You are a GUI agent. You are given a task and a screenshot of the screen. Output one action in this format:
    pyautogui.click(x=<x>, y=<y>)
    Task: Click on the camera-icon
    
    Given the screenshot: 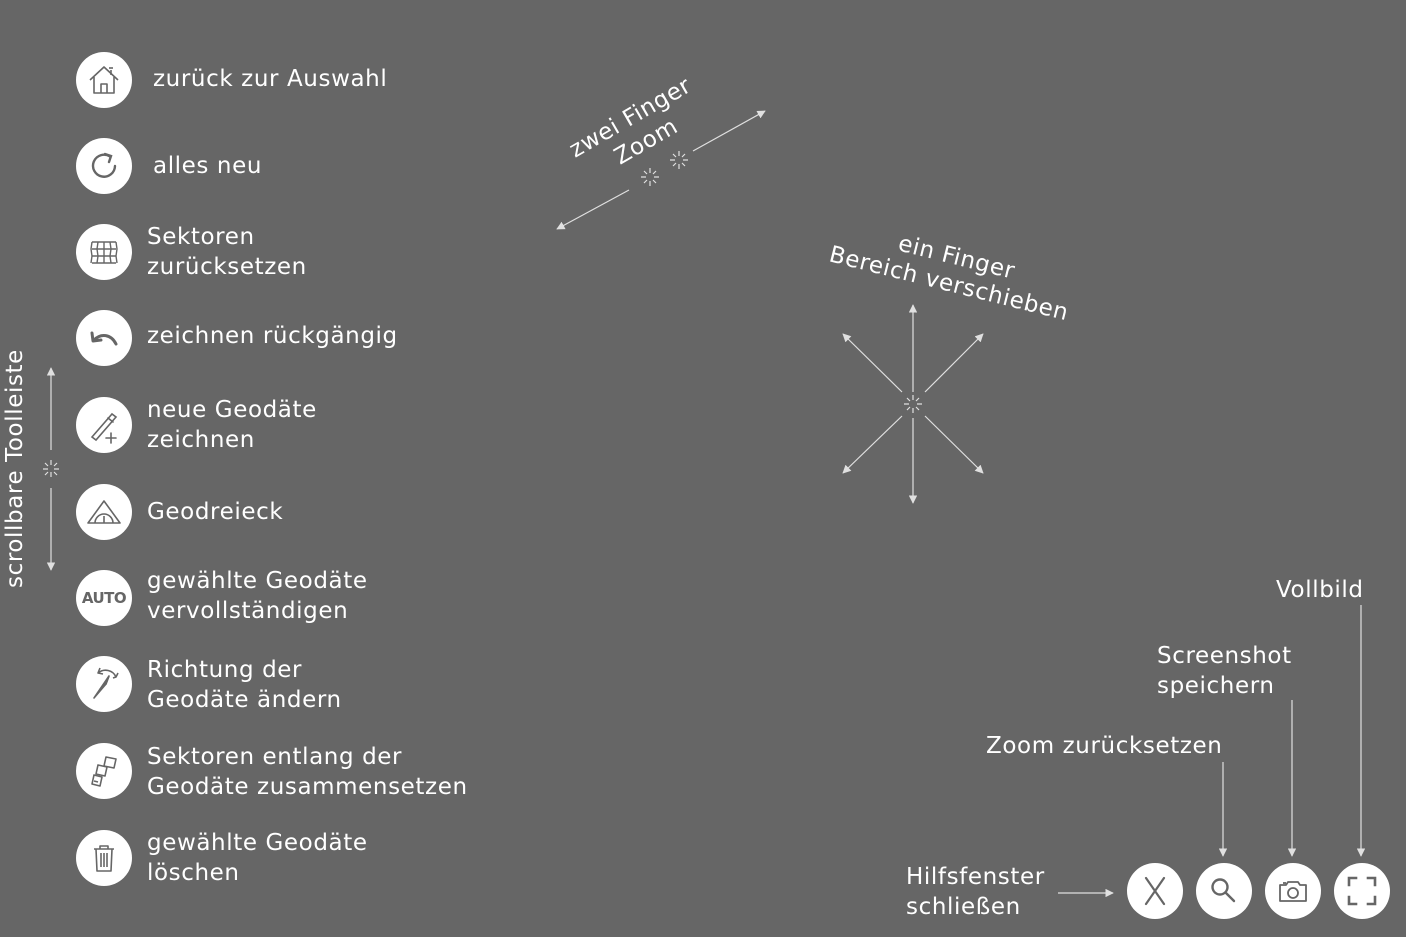 What is the action you would take?
    pyautogui.click(x=1293, y=891)
    